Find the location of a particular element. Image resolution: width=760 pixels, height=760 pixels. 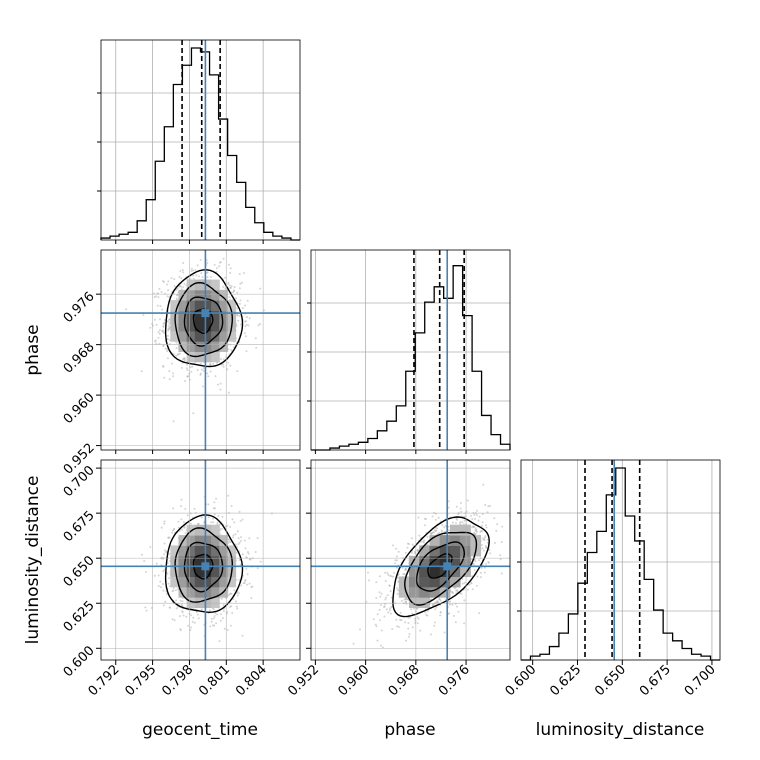

y-axis-label-phase: phase is located at coordinates (33, 349).